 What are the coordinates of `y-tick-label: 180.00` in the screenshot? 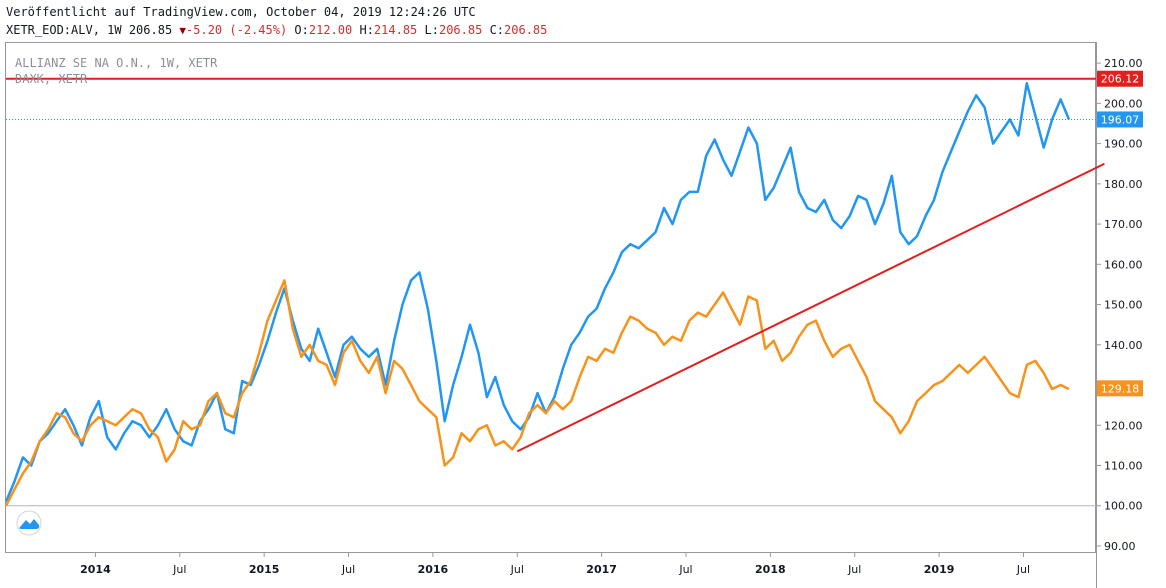 It's located at (1123, 184).